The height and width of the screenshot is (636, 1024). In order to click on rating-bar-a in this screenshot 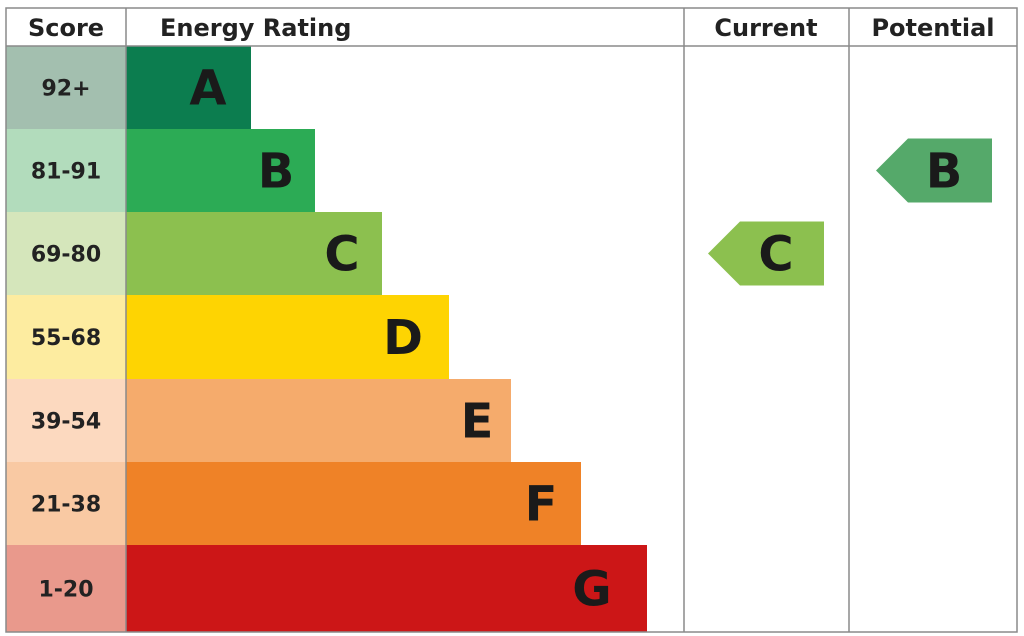, I will do `click(188, 87)`.